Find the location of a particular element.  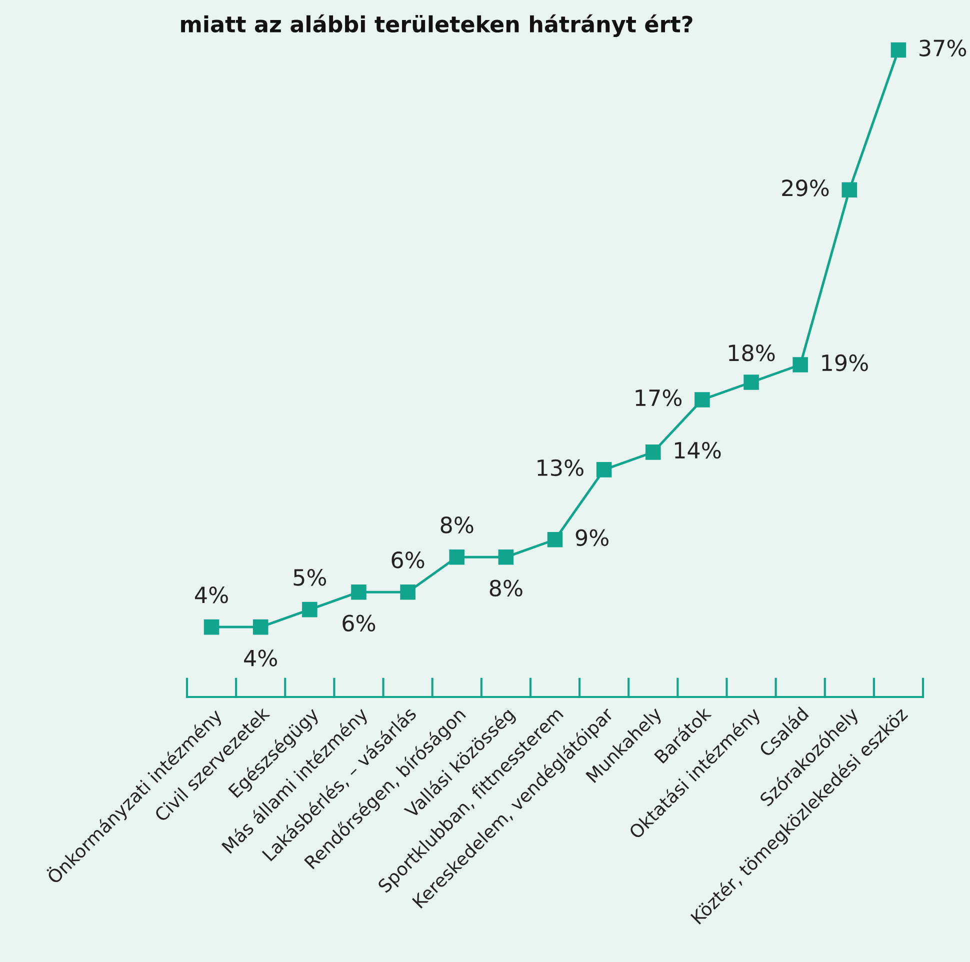

data-label: 14% is located at coordinates (698, 450).